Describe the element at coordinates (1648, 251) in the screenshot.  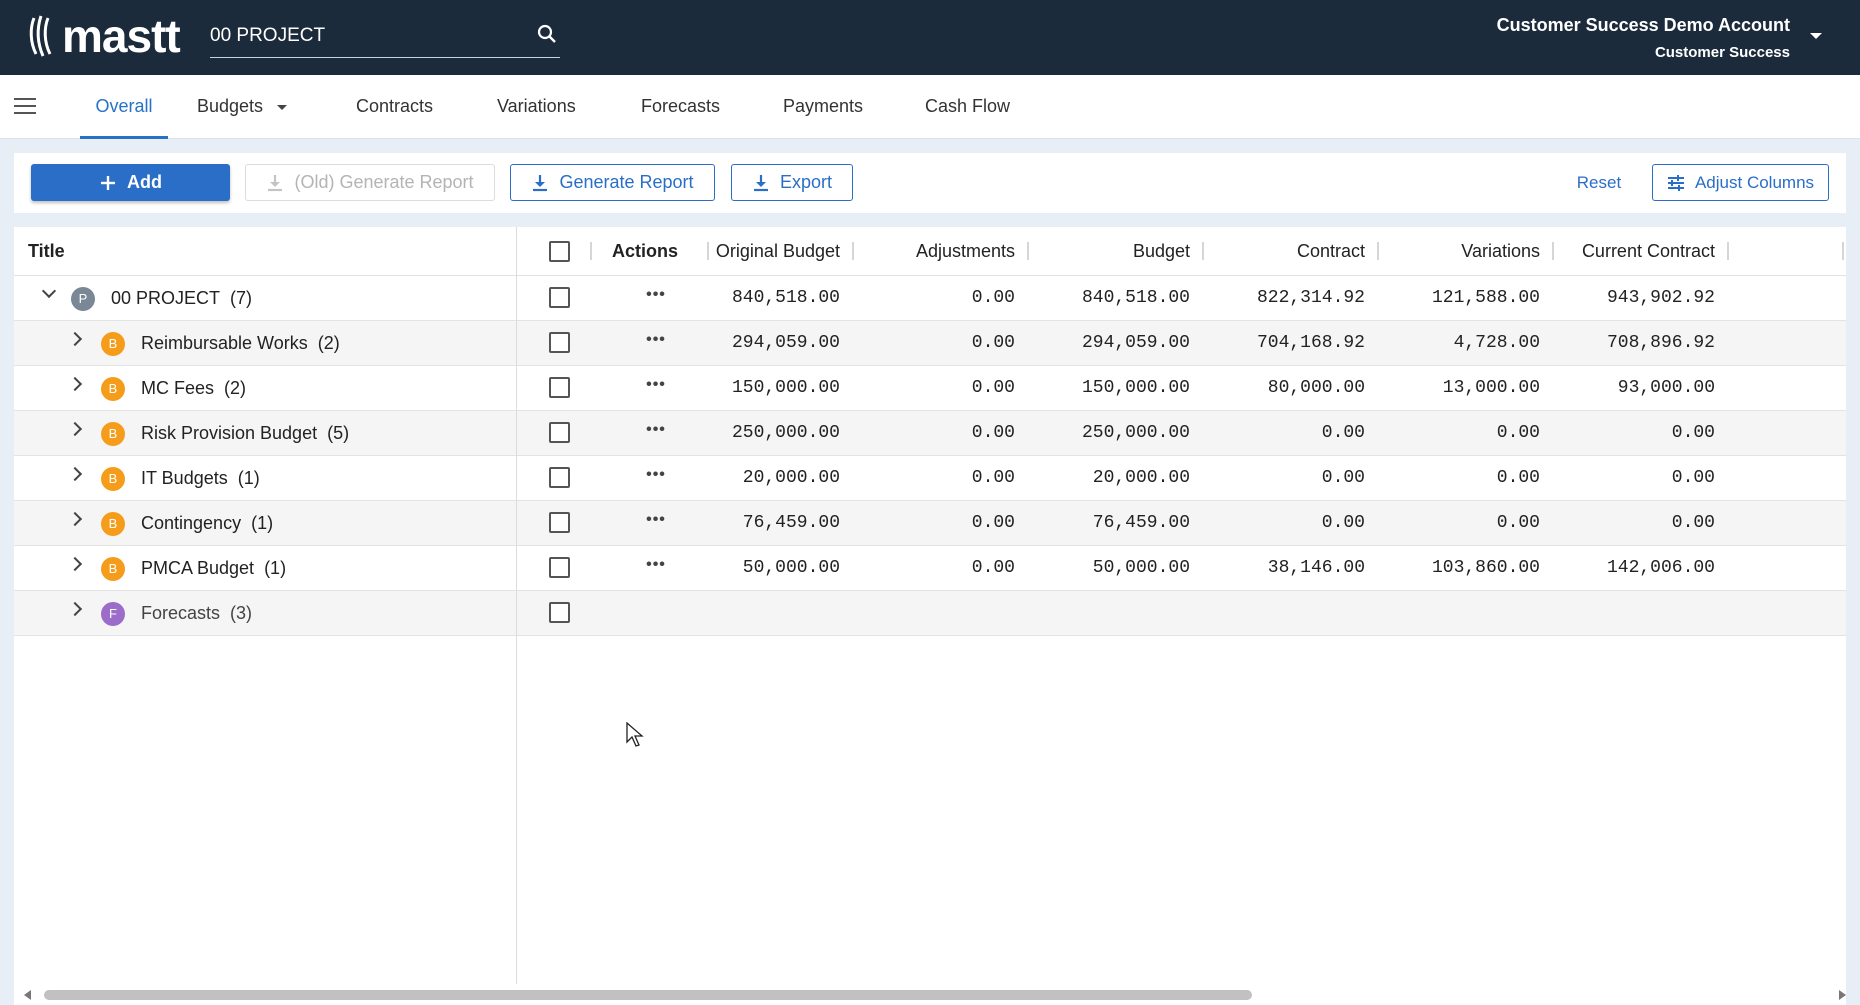
I see `current-contract-header: Current Contract` at that location.